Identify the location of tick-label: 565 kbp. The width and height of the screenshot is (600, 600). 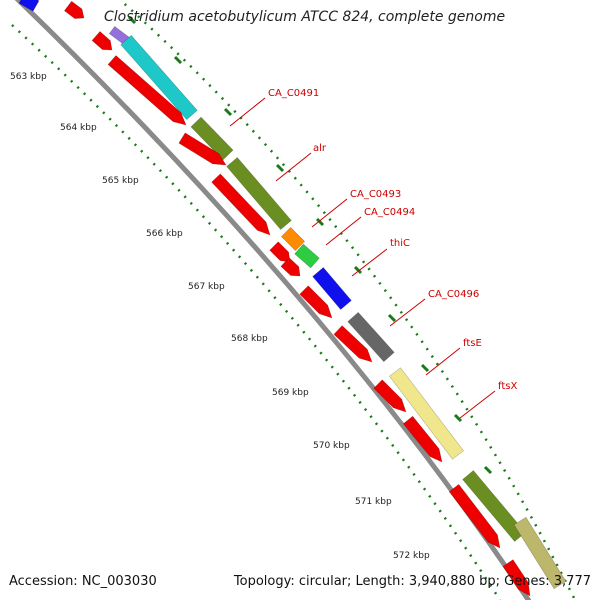
(120, 181).